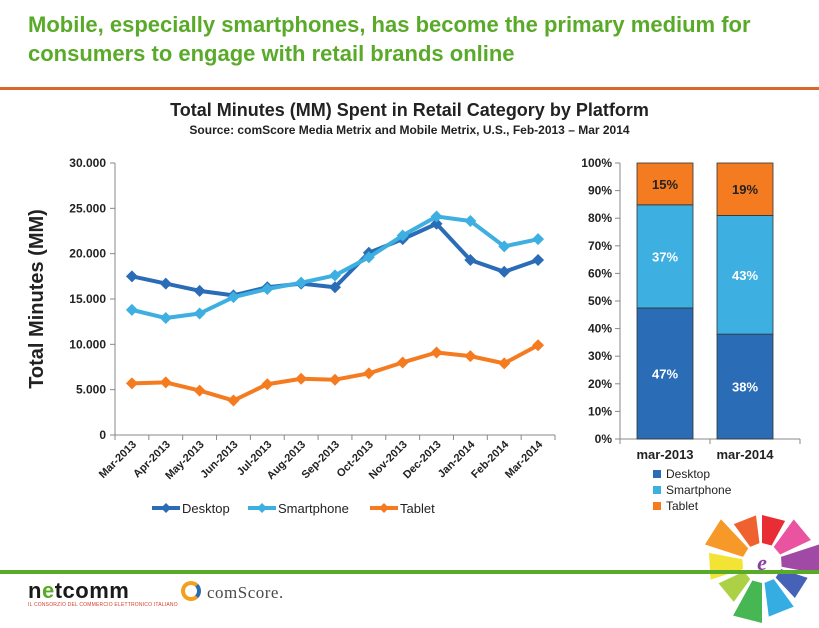  I want to click on y-tick-label: 10.000, so click(87, 344).